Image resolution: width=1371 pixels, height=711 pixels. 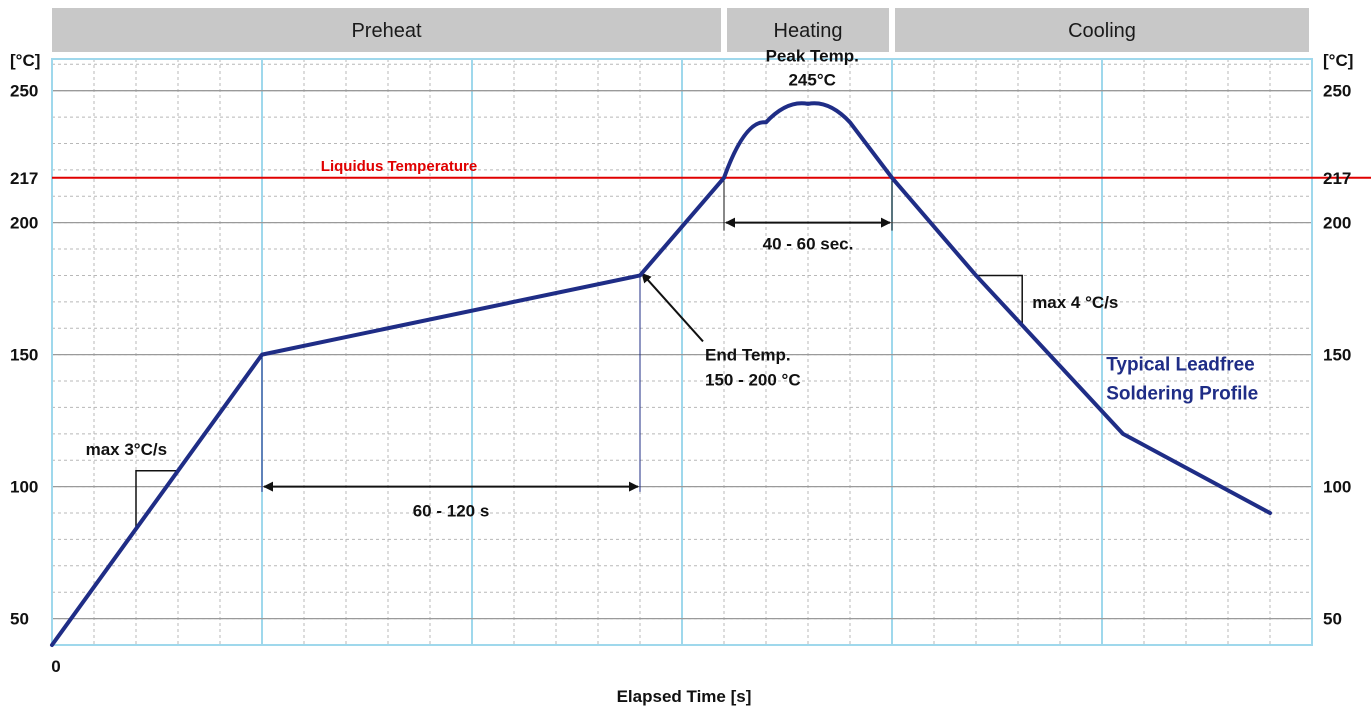 I want to click on y-tick-left: 150, so click(x=24, y=355).